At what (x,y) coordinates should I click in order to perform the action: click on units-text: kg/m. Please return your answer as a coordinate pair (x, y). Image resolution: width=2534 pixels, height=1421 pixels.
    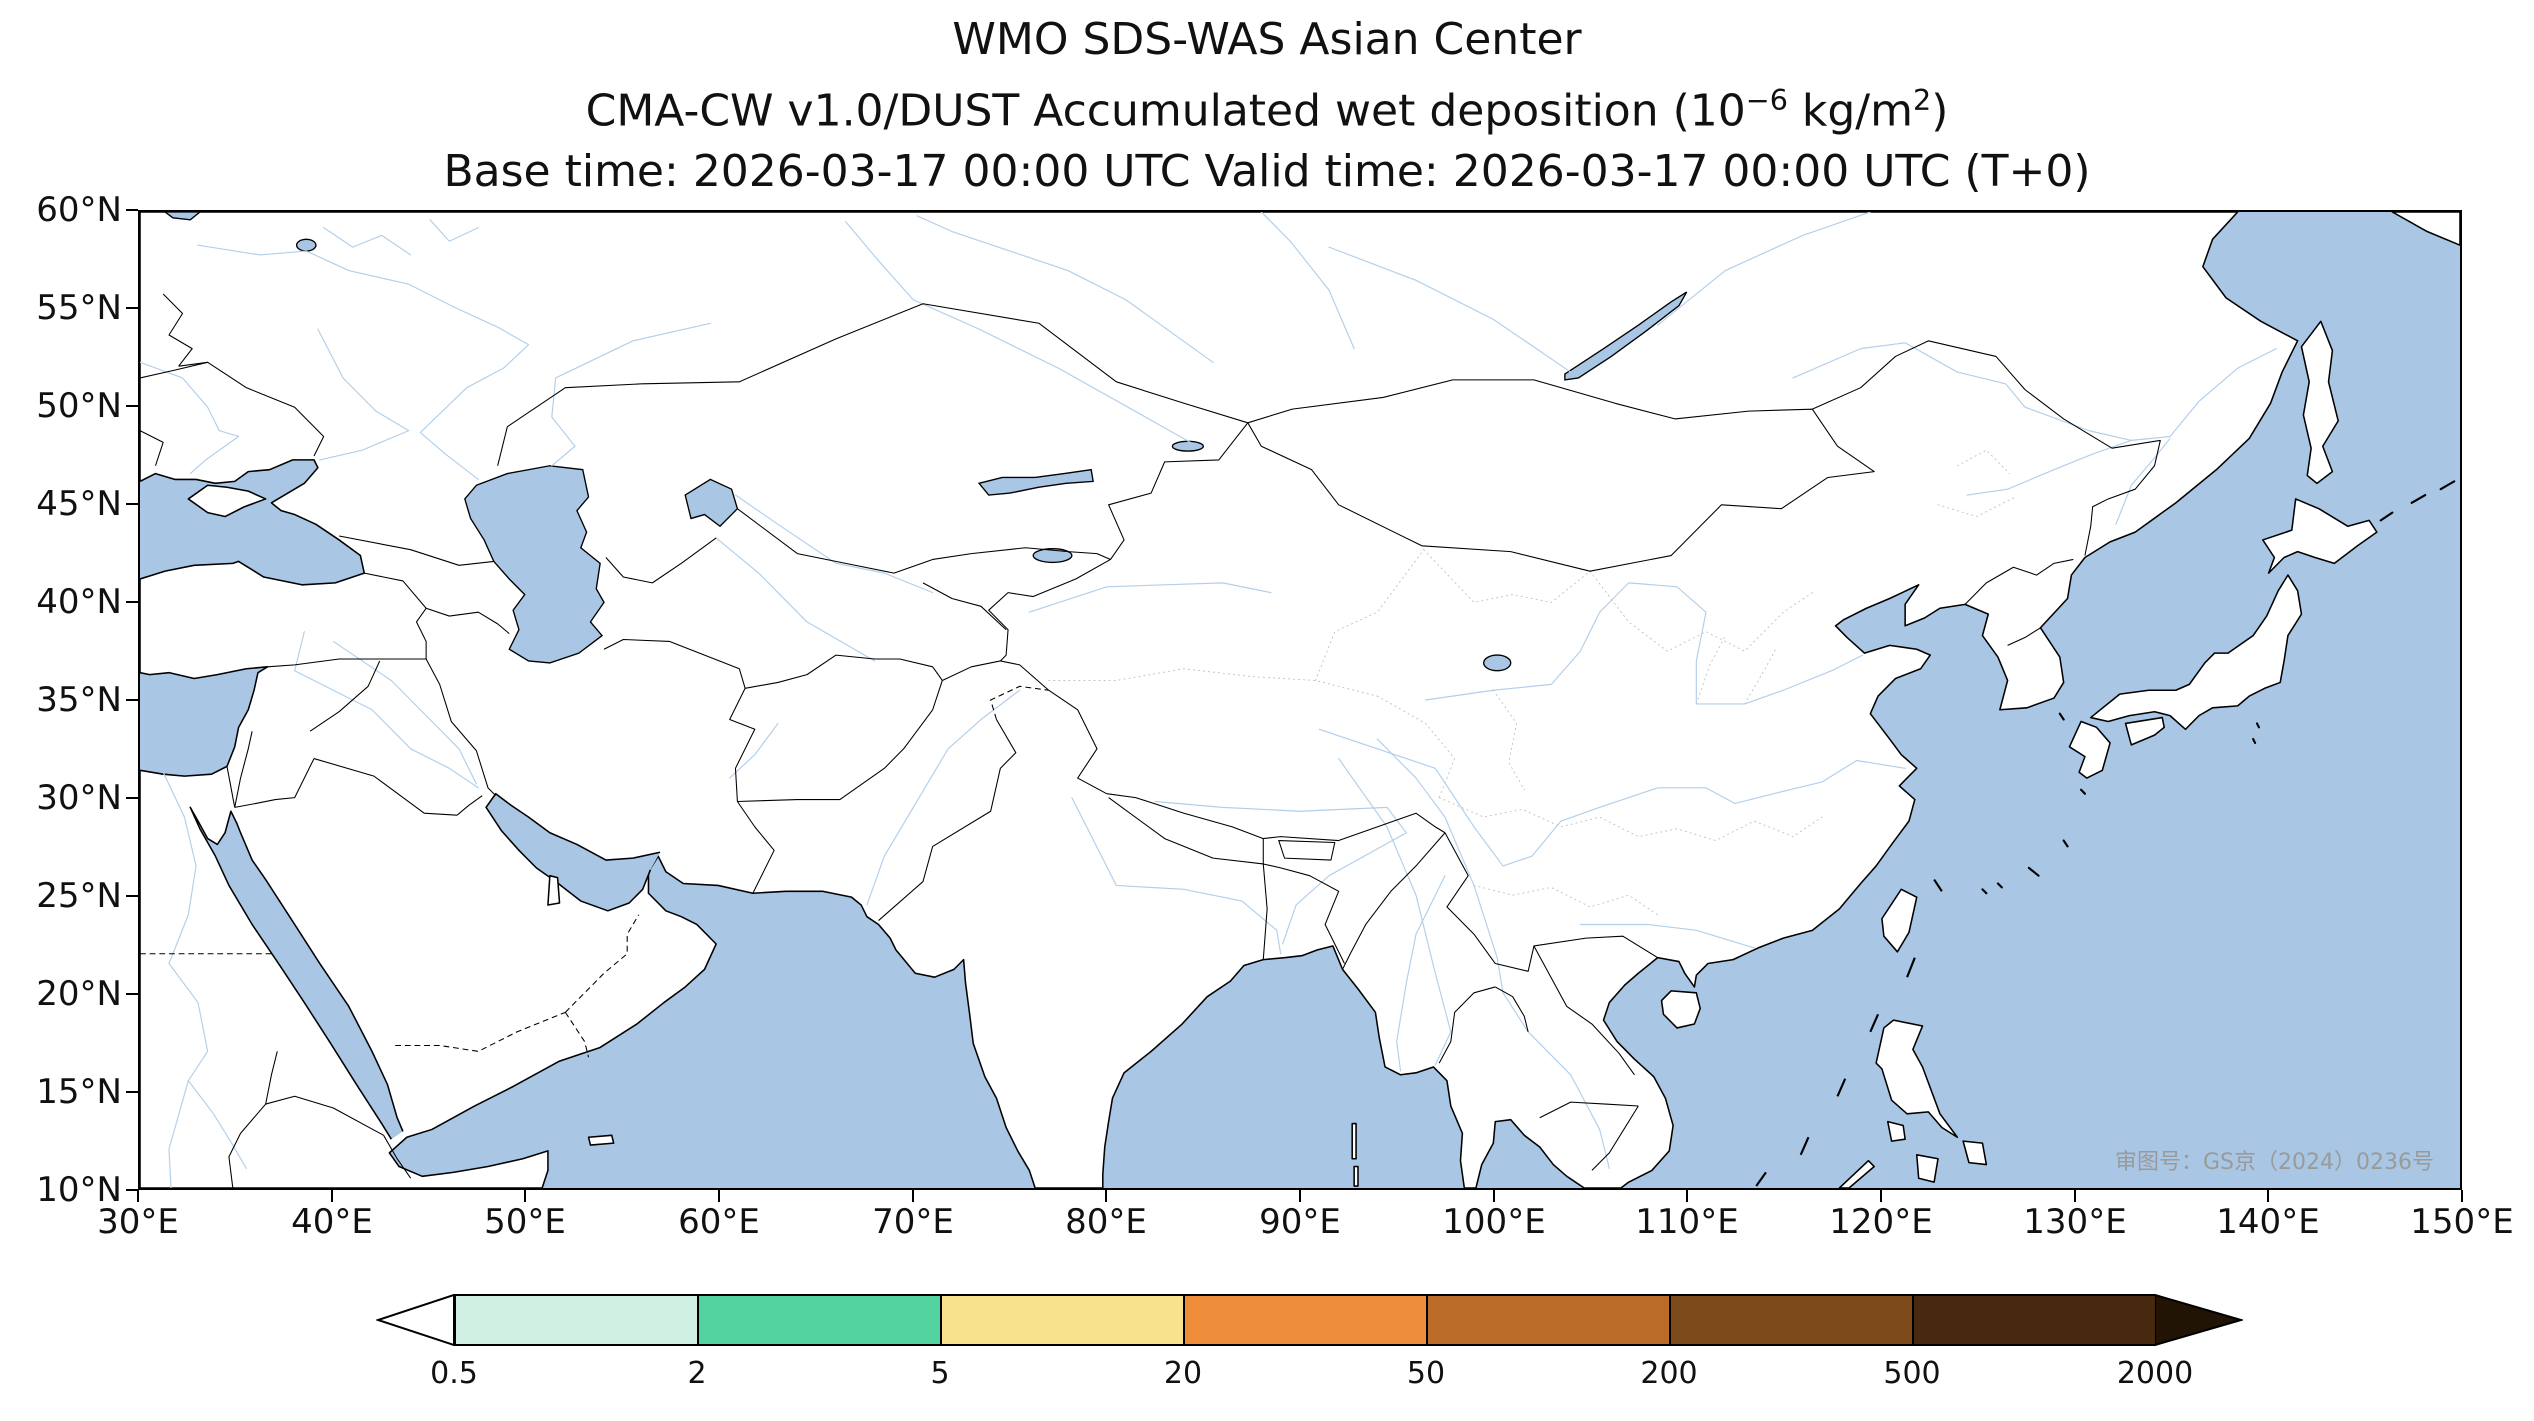
    Looking at the image, I should click on (1850, 111).